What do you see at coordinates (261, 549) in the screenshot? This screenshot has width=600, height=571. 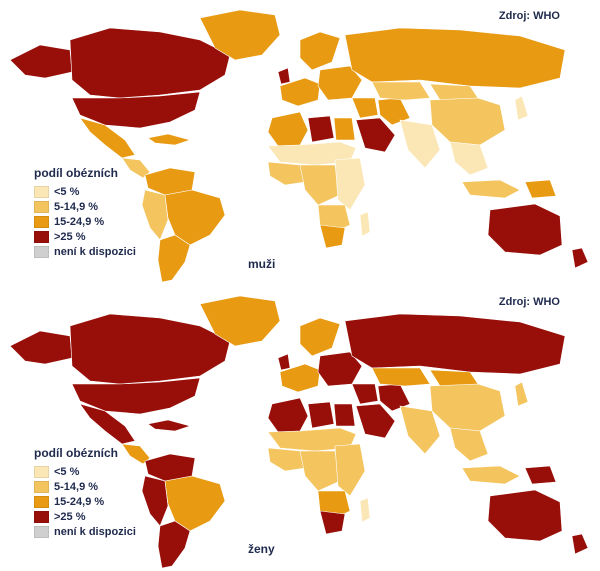 I see `map-caption: ženy` at bounding box center [261, 549].